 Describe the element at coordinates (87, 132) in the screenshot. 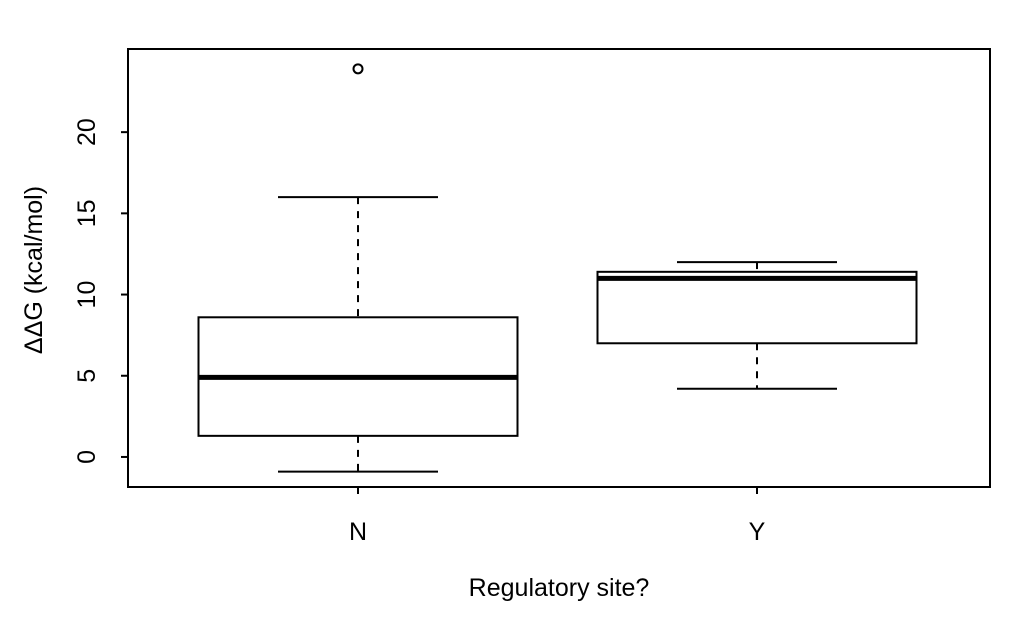

I see `y-tick-label: 20` at that location.